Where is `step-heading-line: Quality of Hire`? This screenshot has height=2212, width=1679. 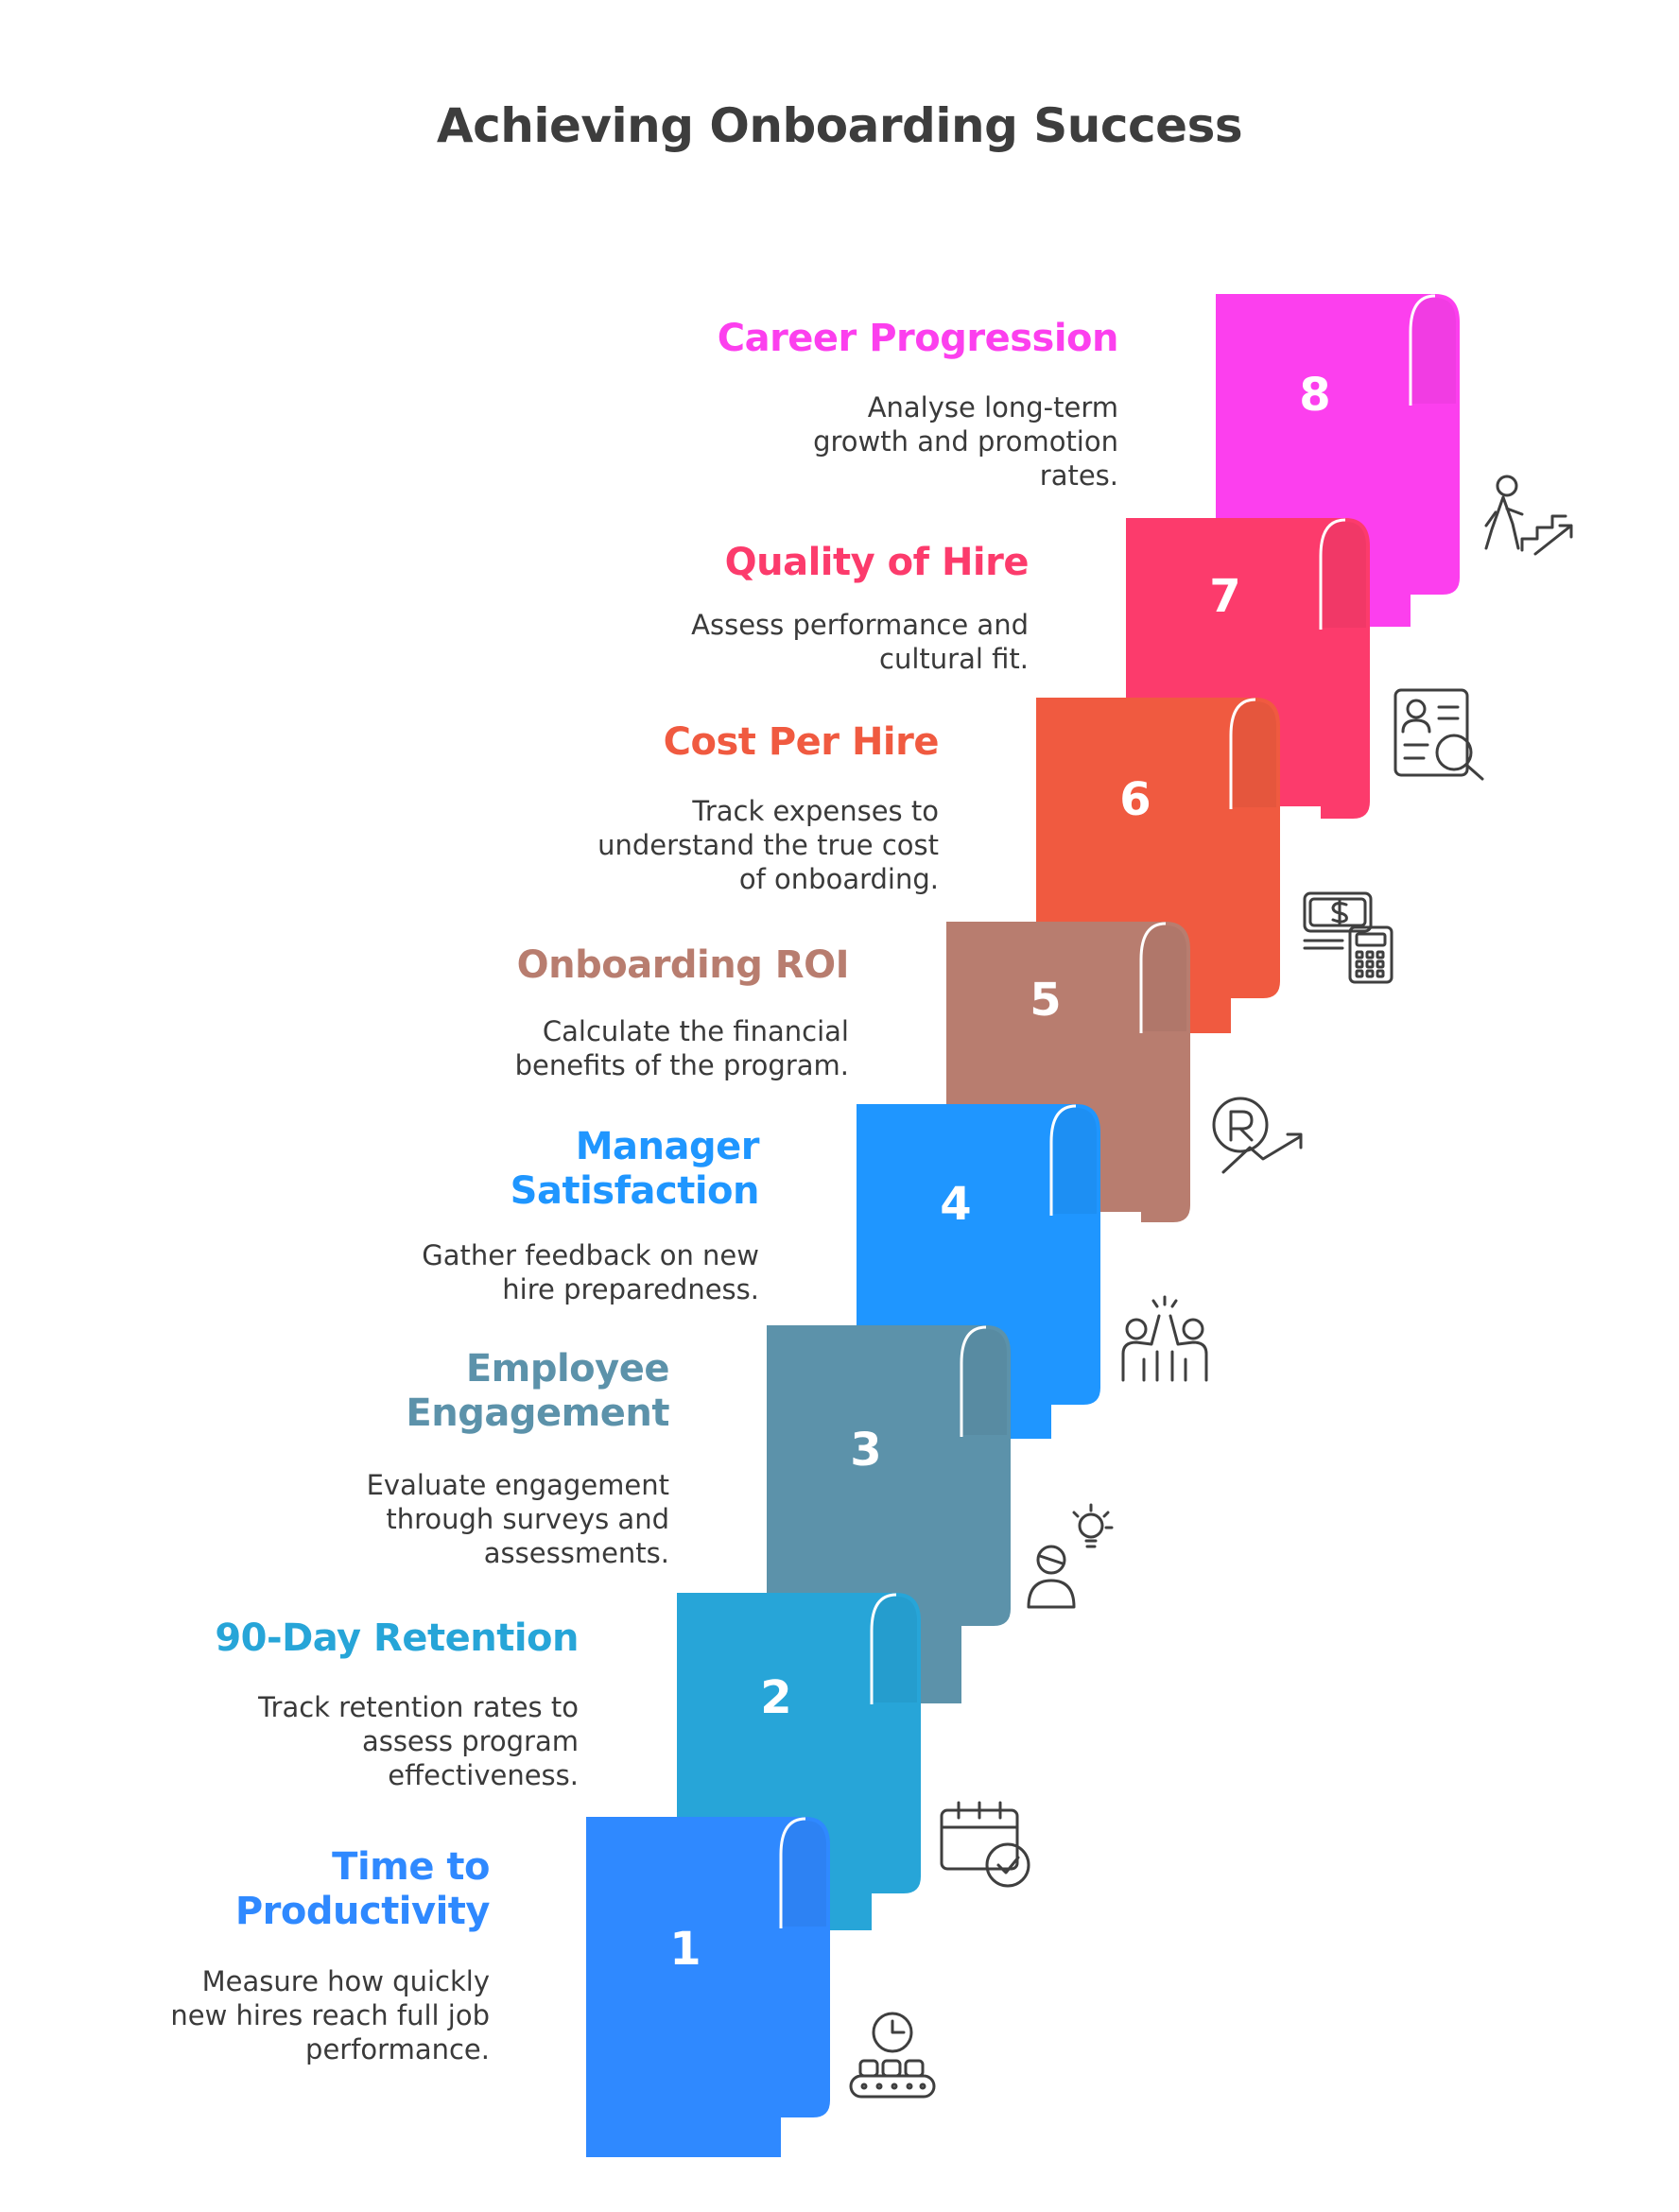 step-heading-line: Quality of Hire is located at coordinates (877, 562).